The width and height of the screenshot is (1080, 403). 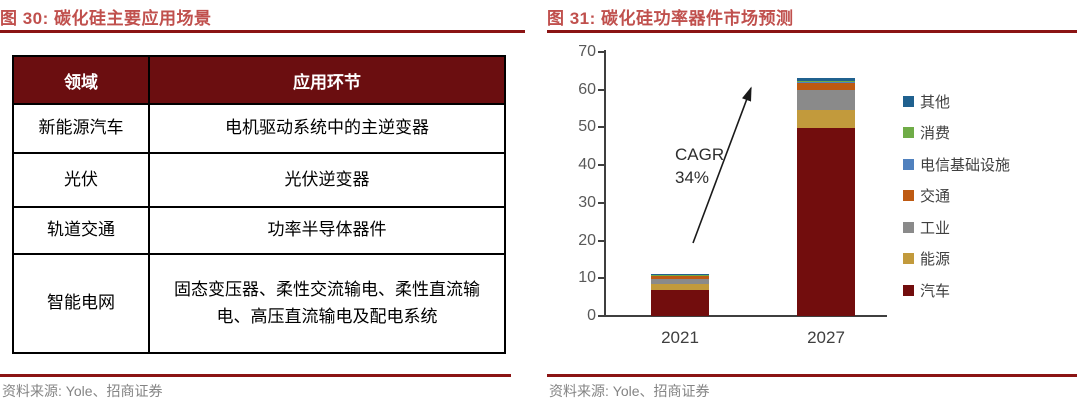 What do you see at coordinates (591, 315) in the screenshot?
I see `y-axis-tick-label: 0` at bounding box center [591, 315].